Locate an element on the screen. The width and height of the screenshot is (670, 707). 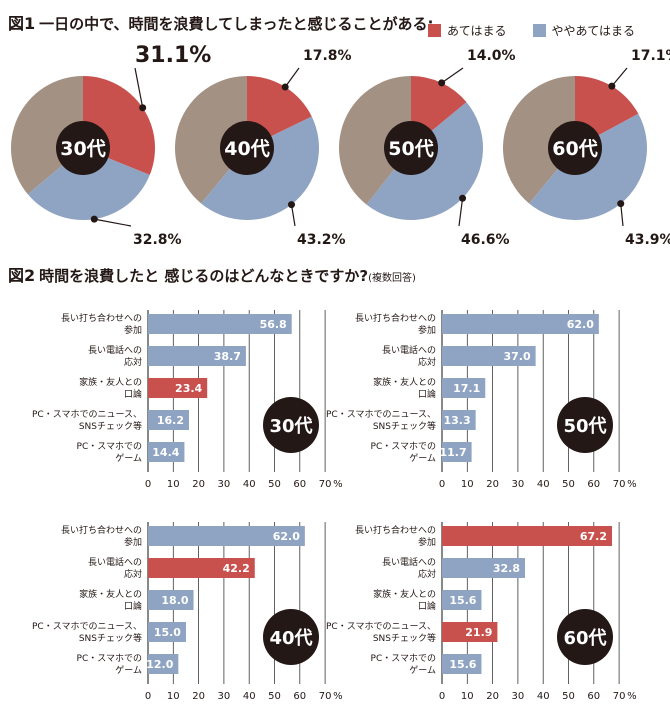
value-label-atehamaru: 17.8% is located at coordinates (327, 56).